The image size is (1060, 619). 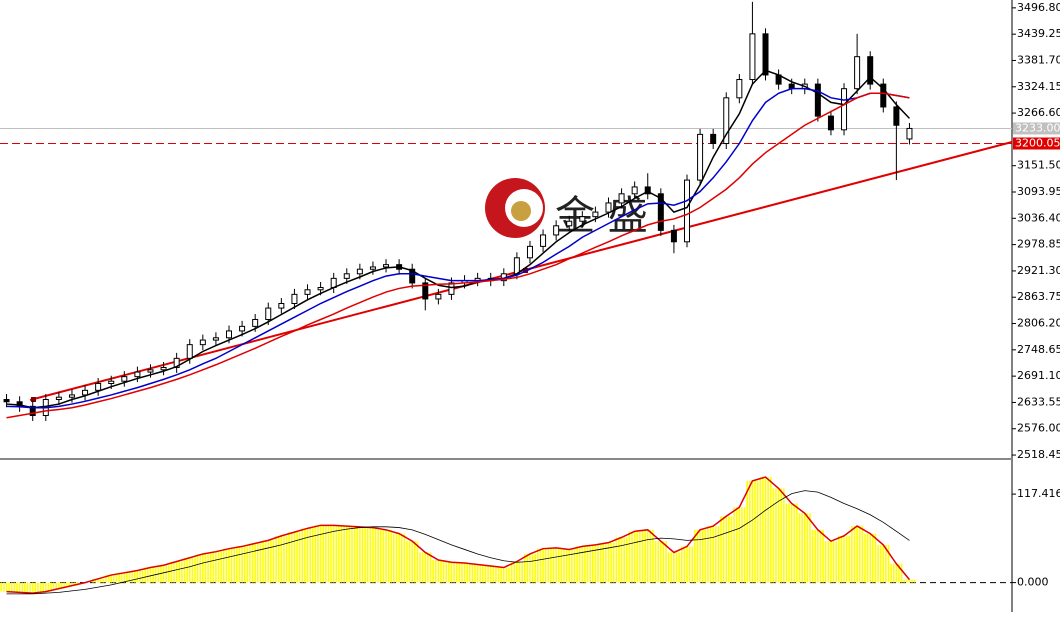 What do you see at coordinates (1038, 428) in the screenshot?
I see `y-tick-label: 2576.00` at bounding box center [1038, 428].